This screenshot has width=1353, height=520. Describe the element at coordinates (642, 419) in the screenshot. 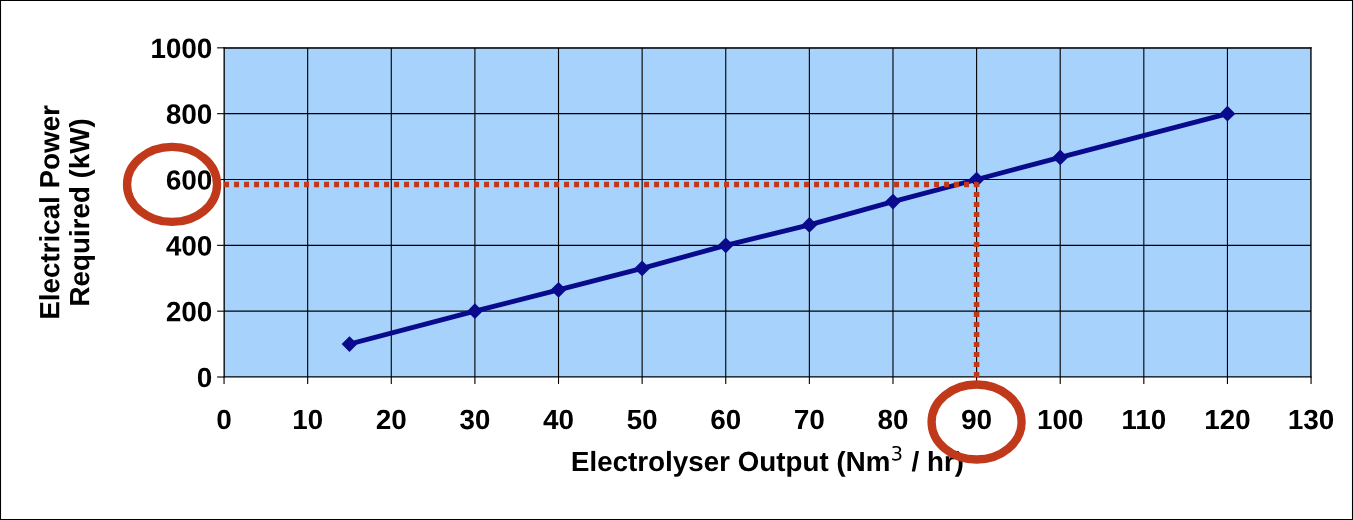

I see `x-tick-label: 50` at that location.